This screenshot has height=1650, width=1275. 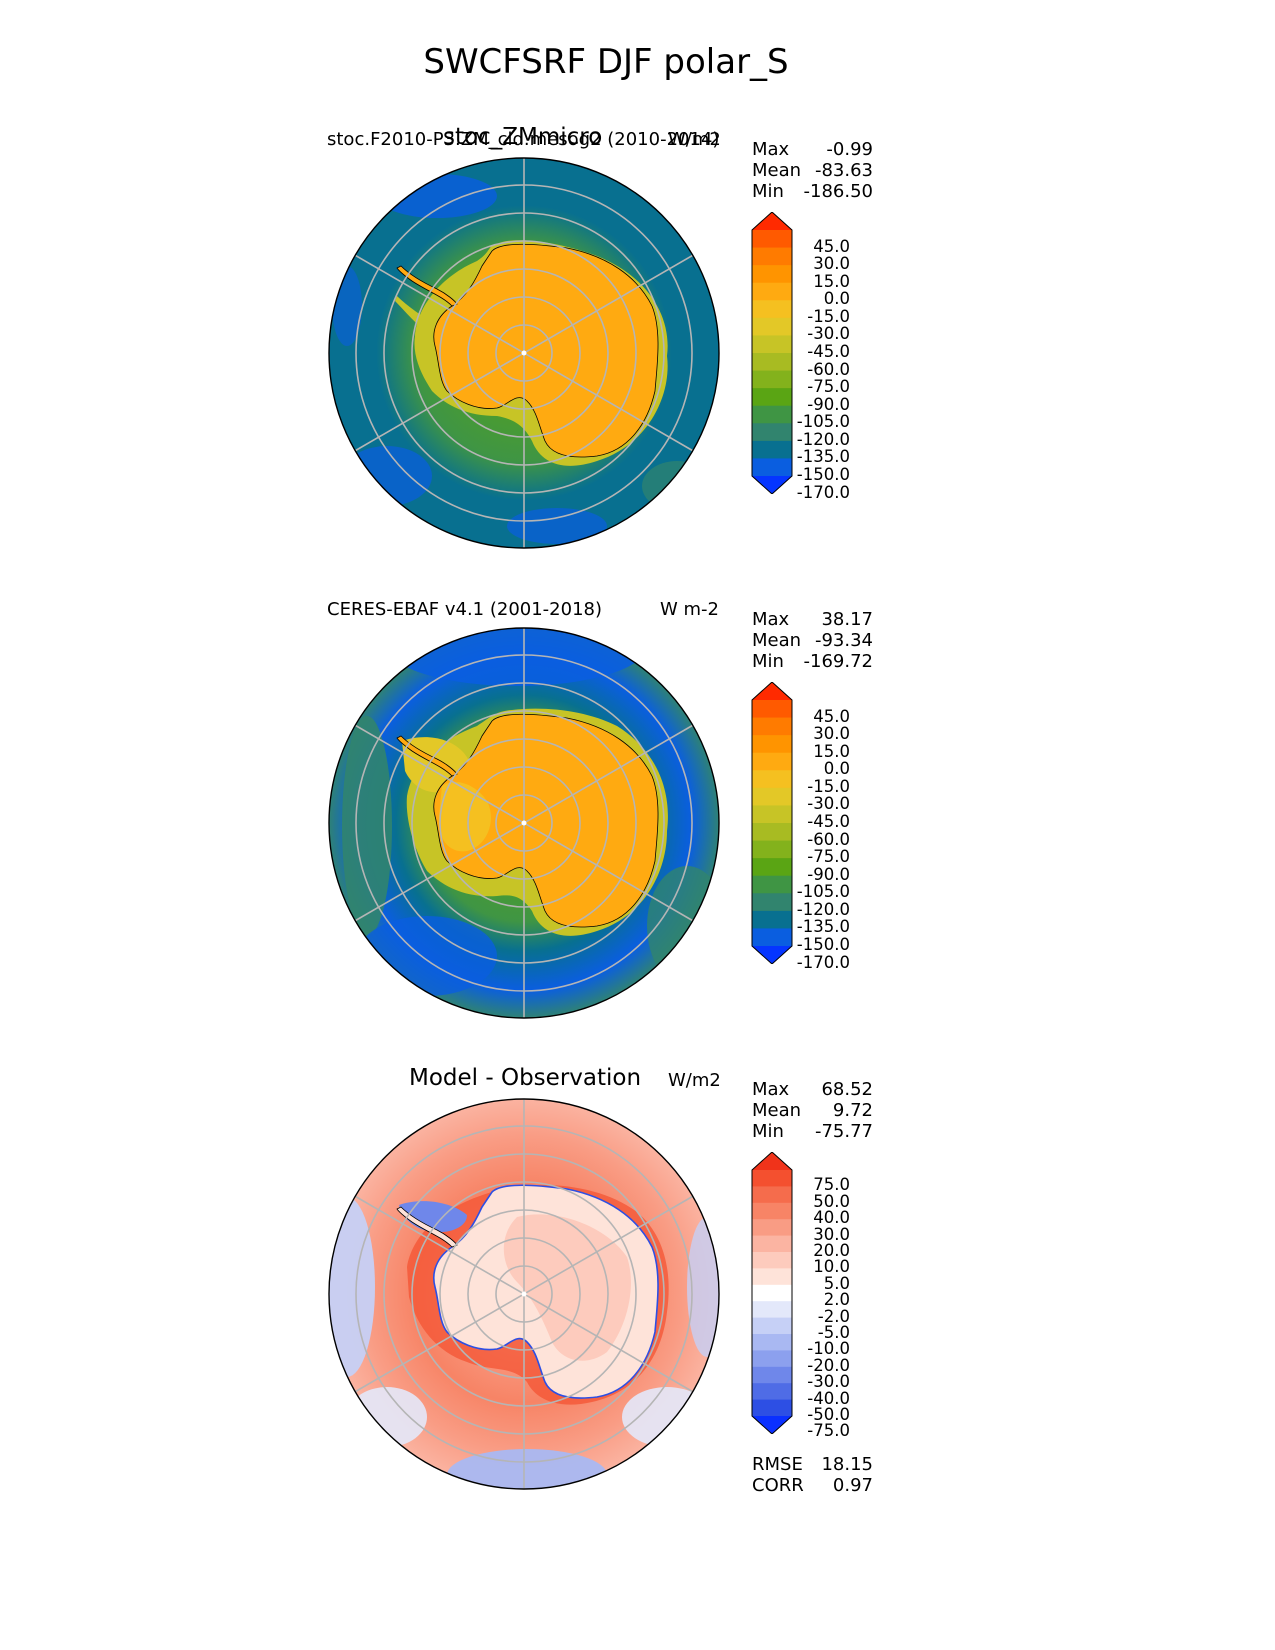 I want to click on panel-3-colorbar-bands, so click(x=772, y=1293).